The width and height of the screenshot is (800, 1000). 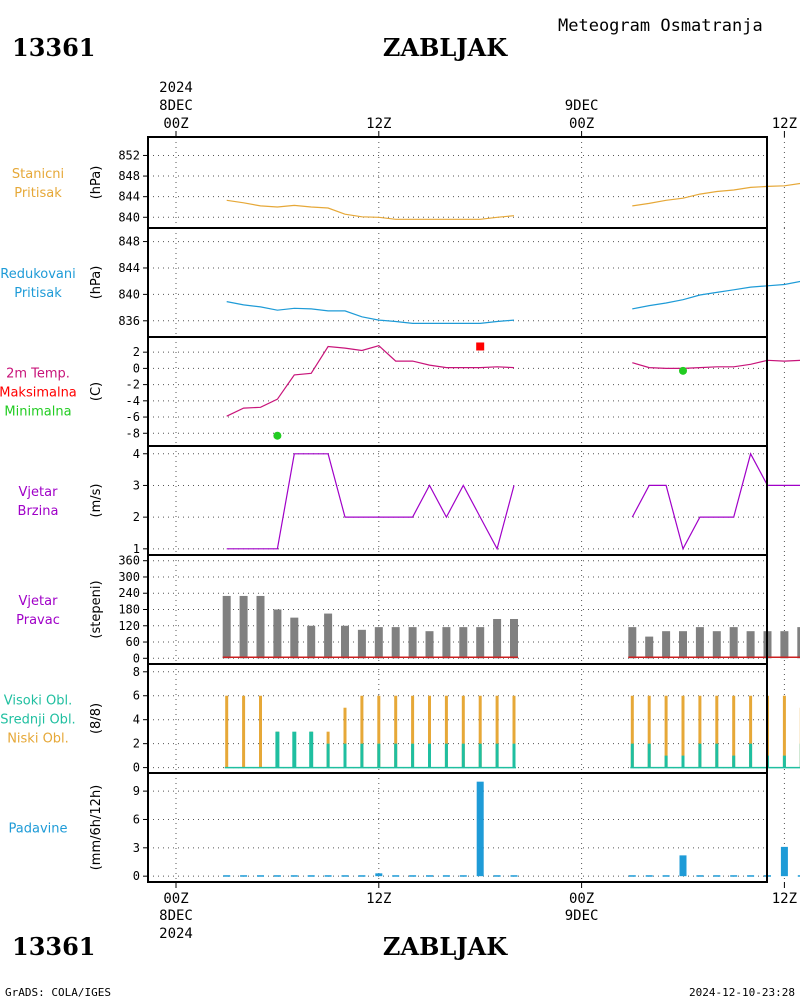 I want to click on panel-label: Vjetar, so click(x=39, y=601).